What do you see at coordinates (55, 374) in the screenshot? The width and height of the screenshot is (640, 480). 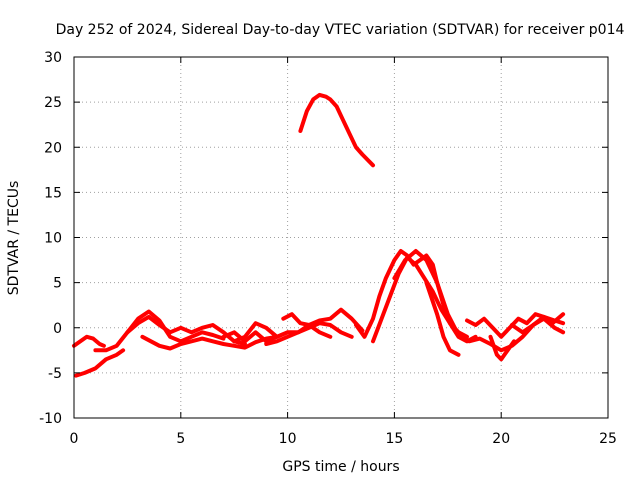 I see `y-tick-label: -5` at bounding box center [55, 374].